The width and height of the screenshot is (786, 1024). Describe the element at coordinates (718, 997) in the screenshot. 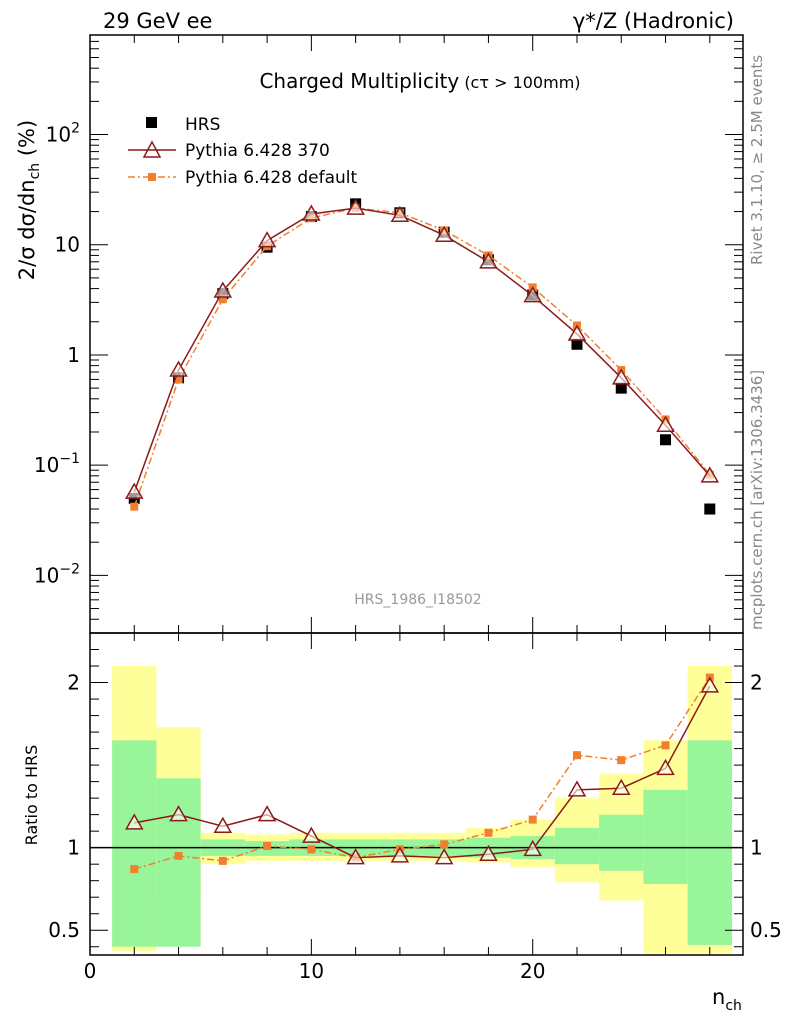

I see `x-axis-label-main: n` at that location.